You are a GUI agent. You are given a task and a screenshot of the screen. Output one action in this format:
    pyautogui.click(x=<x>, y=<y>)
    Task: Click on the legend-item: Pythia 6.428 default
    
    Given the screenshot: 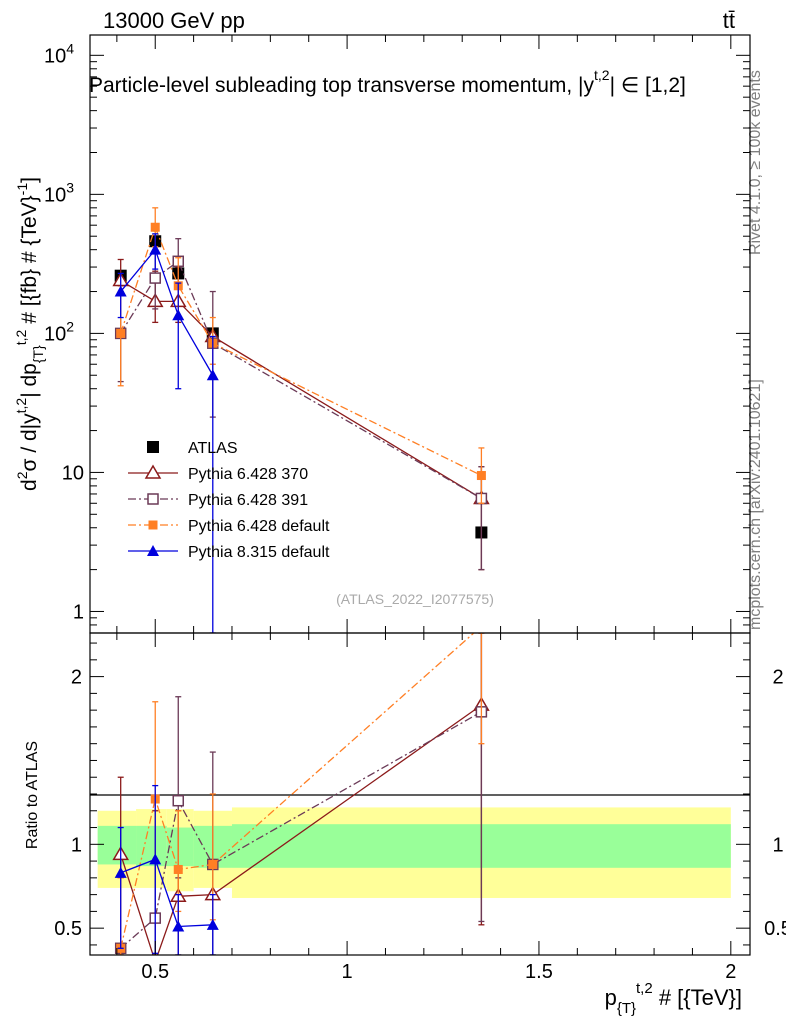 What is the action you would take?
    pyautogui.click(x=229, y=526)
    